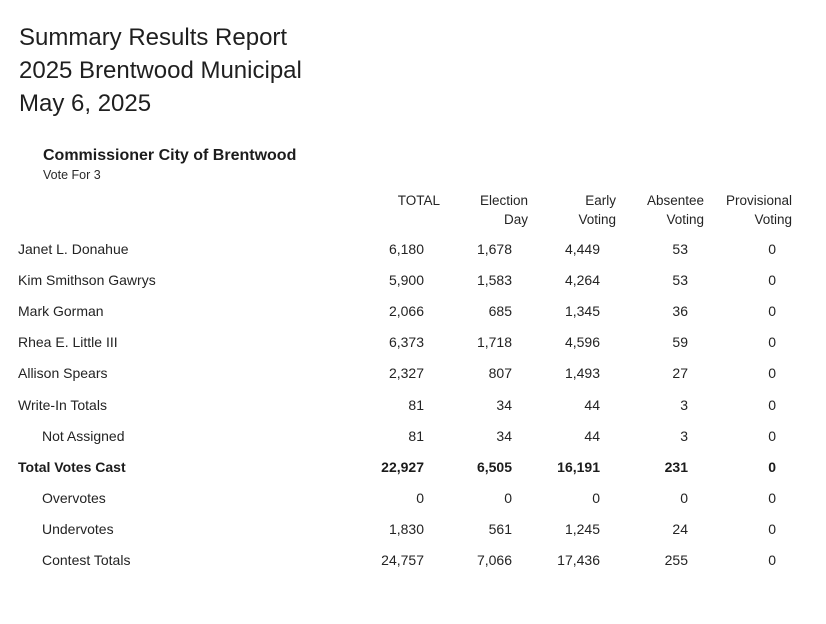 The width and height of the screenshot is (826, 624). I want to click on header-election-day-line2: Day, so click(515, 219).